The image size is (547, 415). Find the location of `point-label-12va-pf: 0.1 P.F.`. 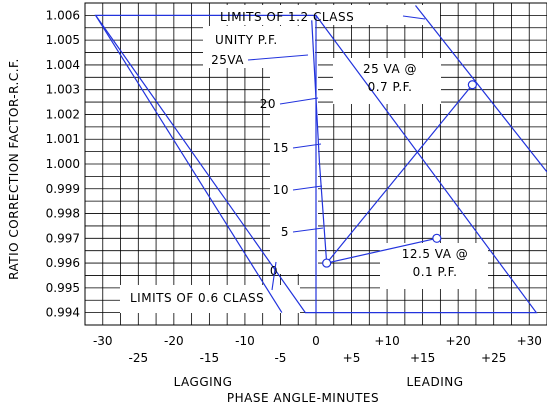

point-label-12va-pf: 0.1 P.F. is located at coordinates (435, 272).